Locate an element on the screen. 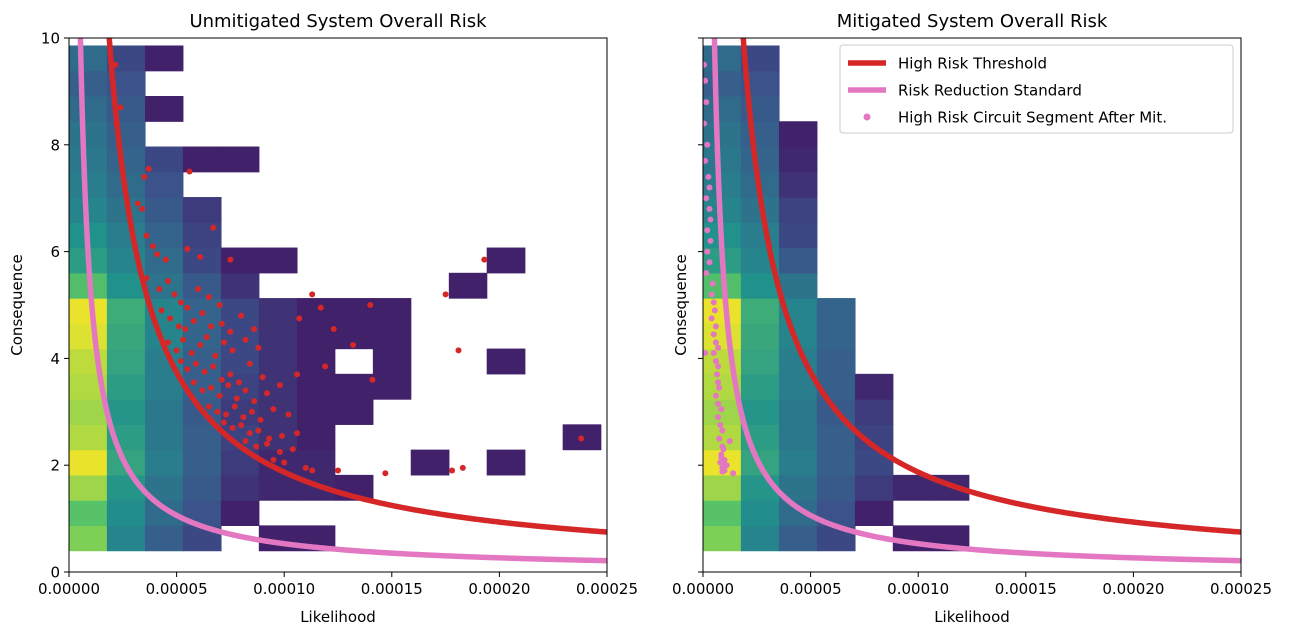 The image size is (1291, 629). left-y-tick-label: 8 is located at coordinates (55, 145).